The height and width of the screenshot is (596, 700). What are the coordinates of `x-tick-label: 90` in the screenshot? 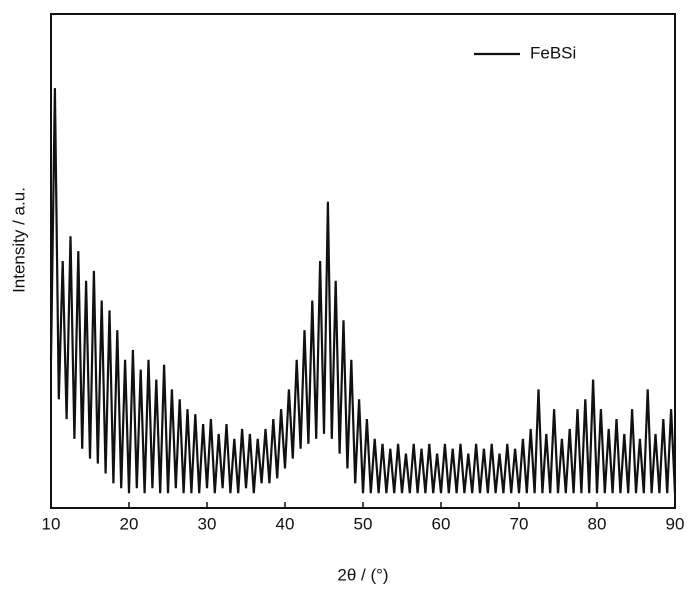 It's located at (675, 523).